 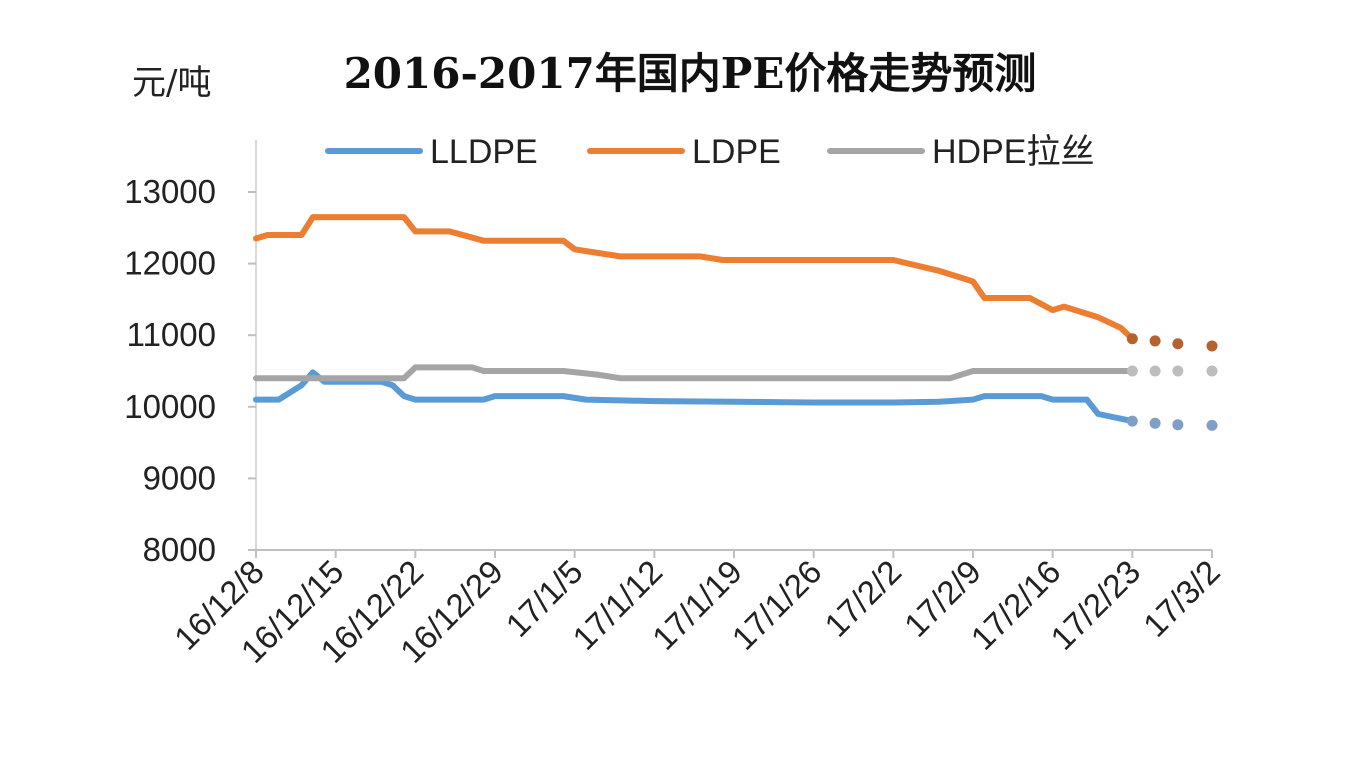 What do you see at coordinates (694, 278) in the screenshot?
I see `series-2-line` at bounding box center [694, 278].